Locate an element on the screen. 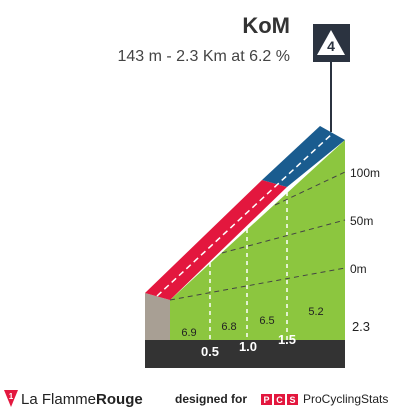  pcs-letter: C is located at coordinates (279, 400).